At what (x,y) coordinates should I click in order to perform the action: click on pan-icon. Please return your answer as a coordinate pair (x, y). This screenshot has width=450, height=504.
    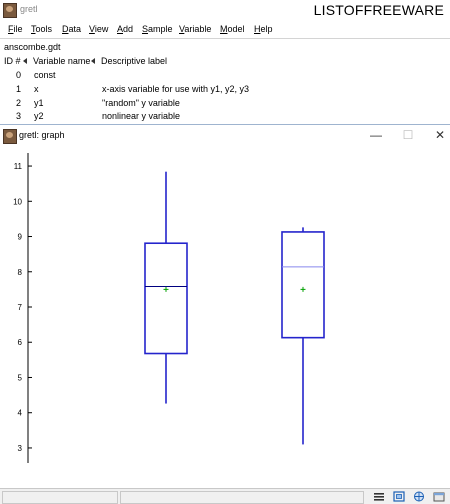
    Looking at the image, I should click on (419, 496).